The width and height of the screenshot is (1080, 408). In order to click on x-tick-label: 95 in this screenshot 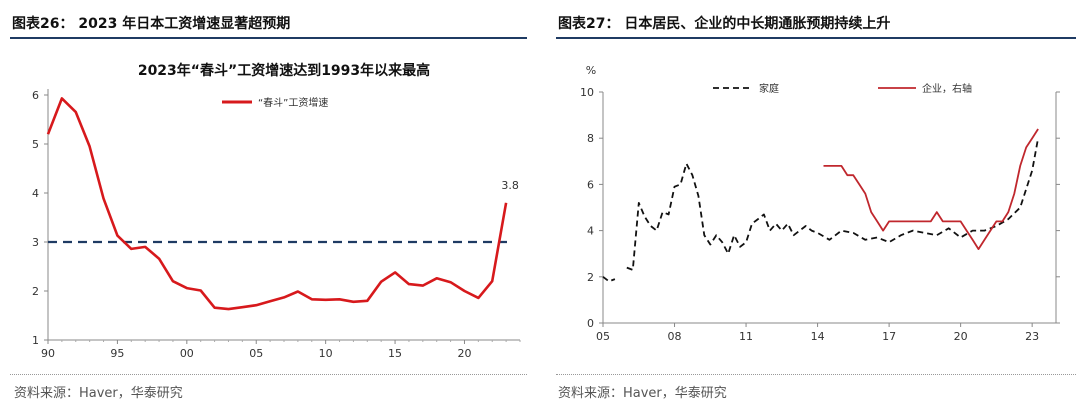, I will do `click(117, 353)`.